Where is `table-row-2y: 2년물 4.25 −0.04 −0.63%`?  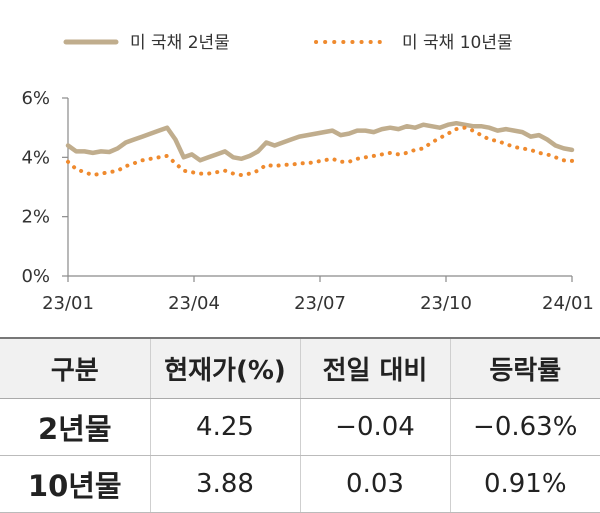 table-row-2y: 2년물 4.25 −0.04 −0.63% is located at coordinates (300, 427).